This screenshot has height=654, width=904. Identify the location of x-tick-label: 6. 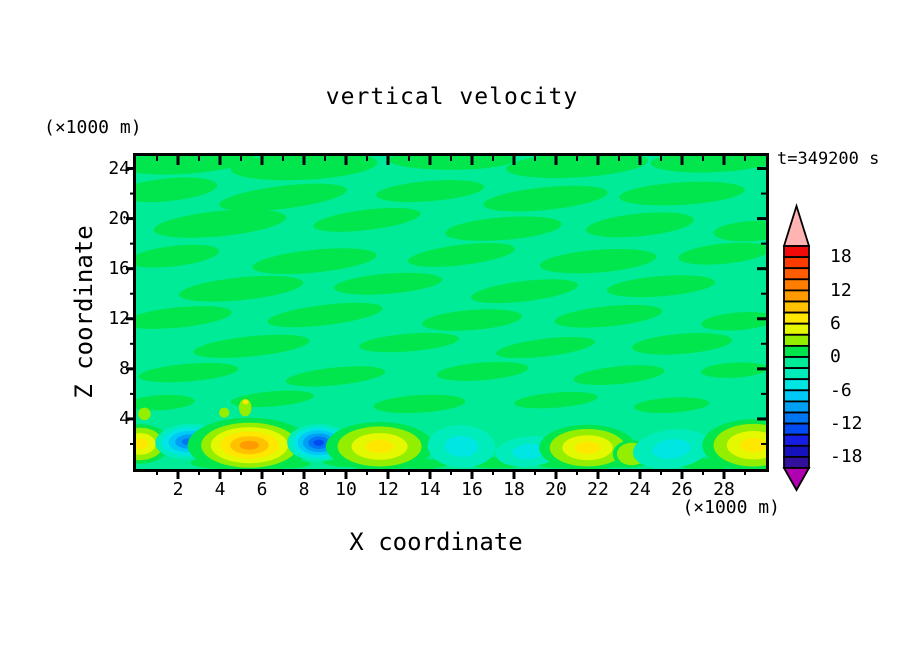
(262, 489).